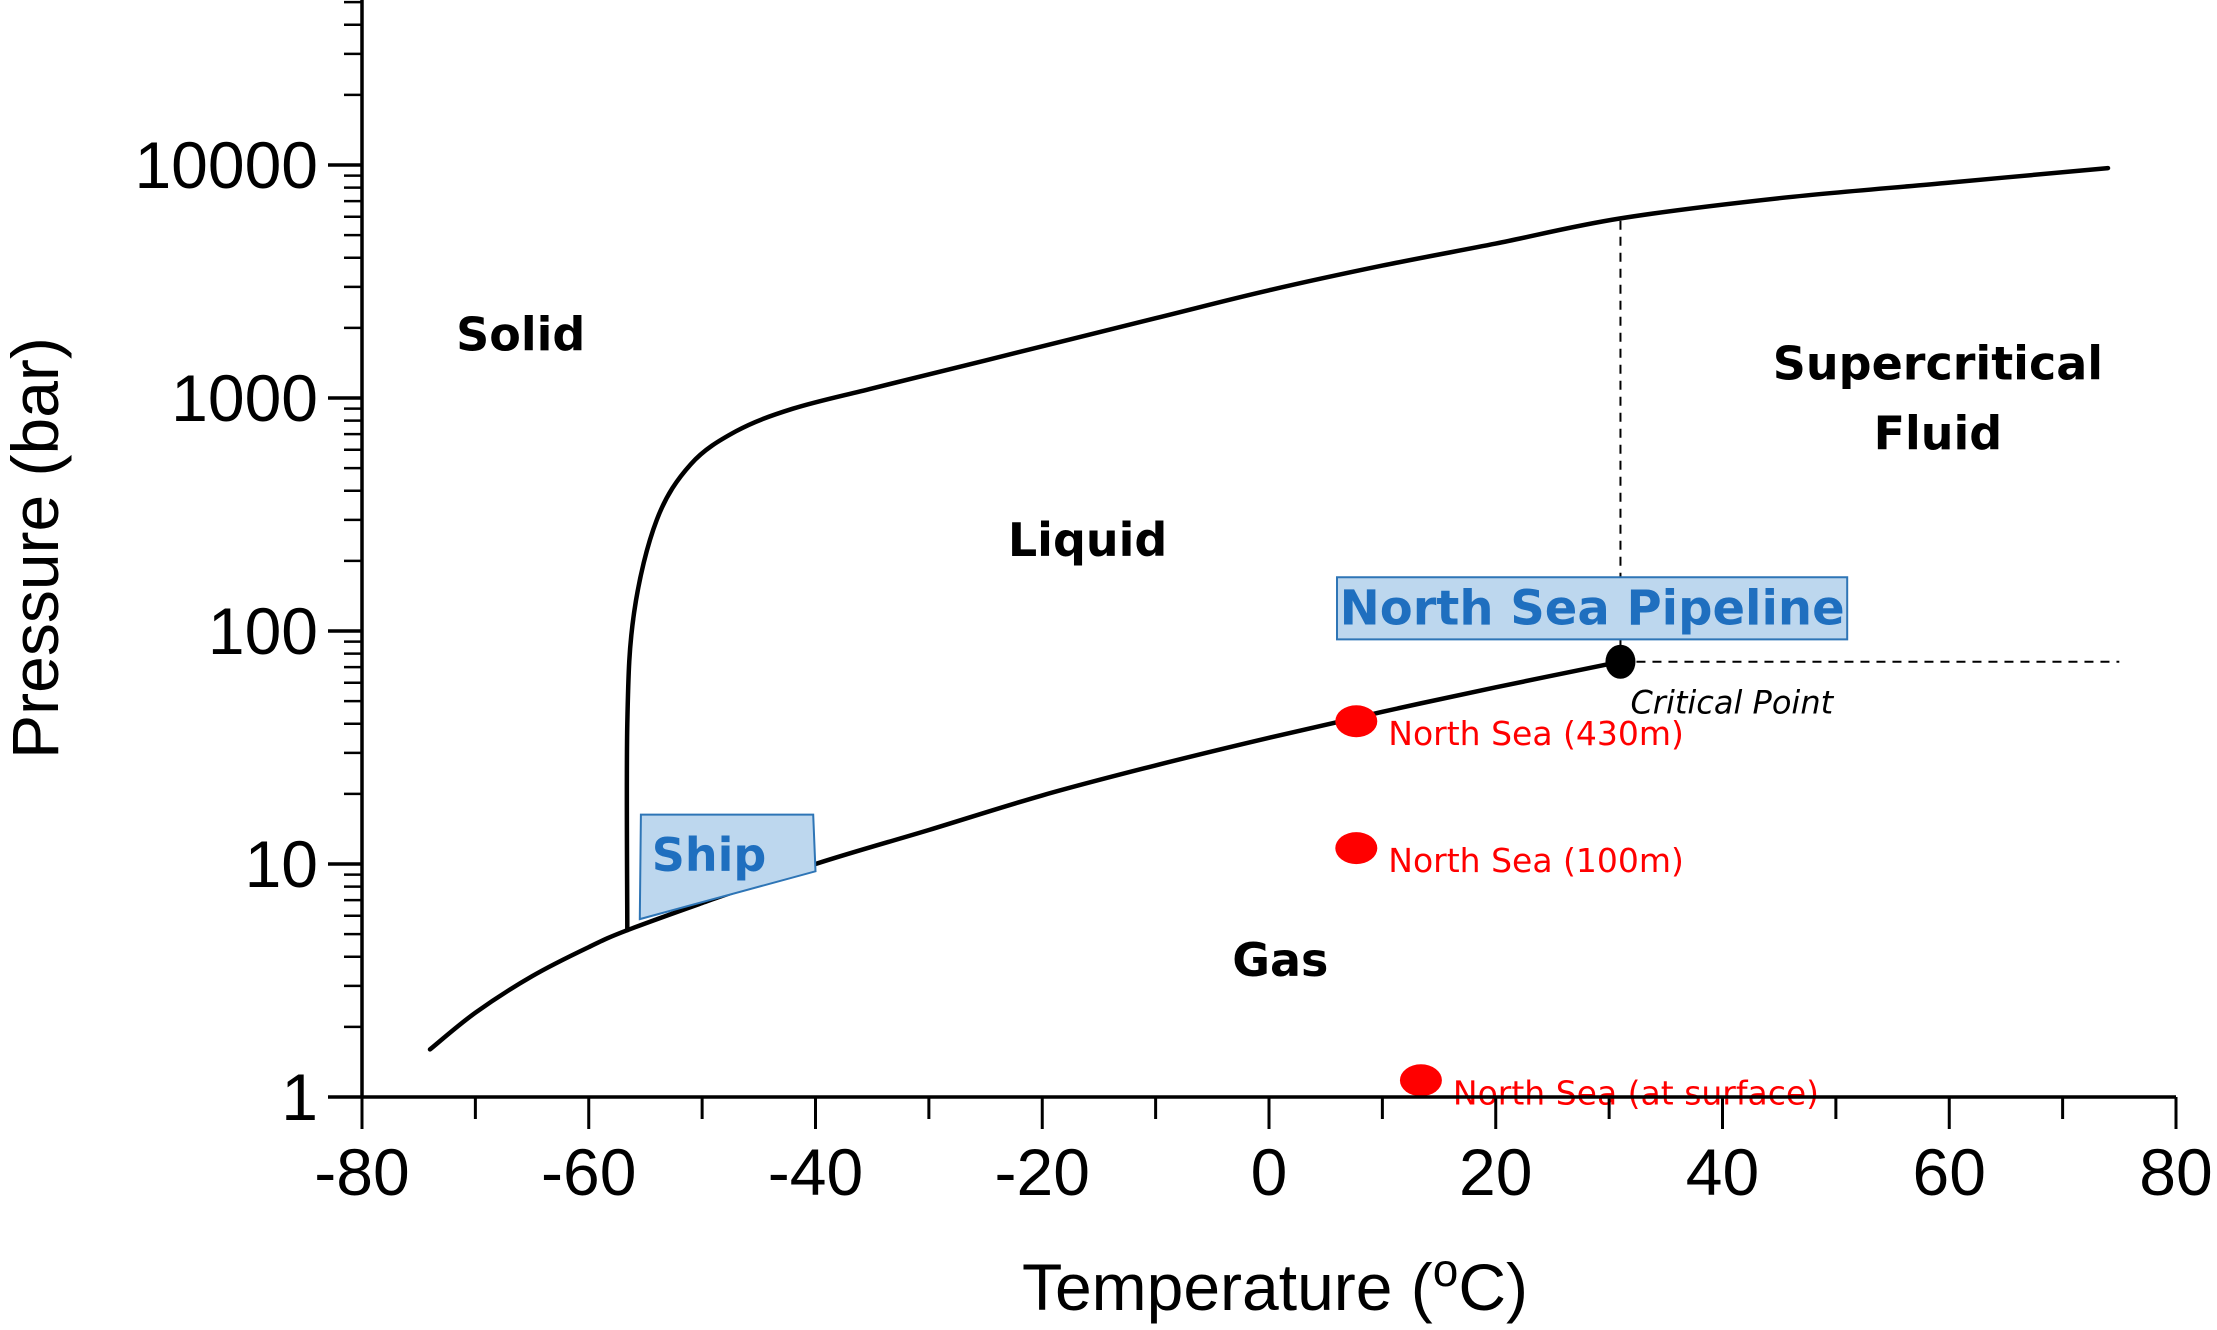  What do you see at coordinates (1227, 1287) in the screenshot?
I see `x-axis-title-main: Temperature (` at bounding box center [1227, 1287].